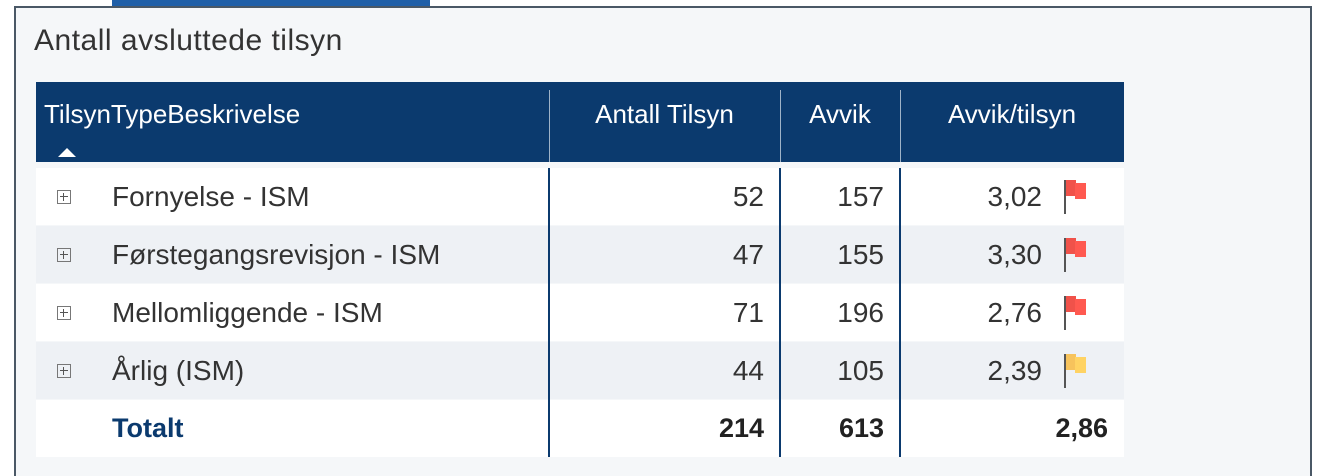 The height and width of the screenshot is (476, 1322). I want to click on cell: 105, so click(860, 370).